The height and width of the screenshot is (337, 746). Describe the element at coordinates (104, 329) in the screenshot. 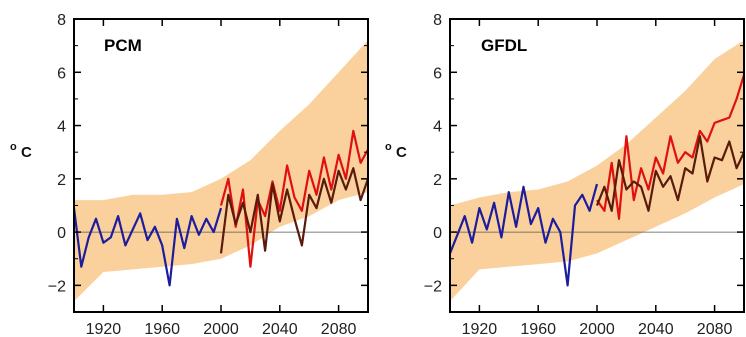

I see `pcm-x-tick-label: 1920` at that location.